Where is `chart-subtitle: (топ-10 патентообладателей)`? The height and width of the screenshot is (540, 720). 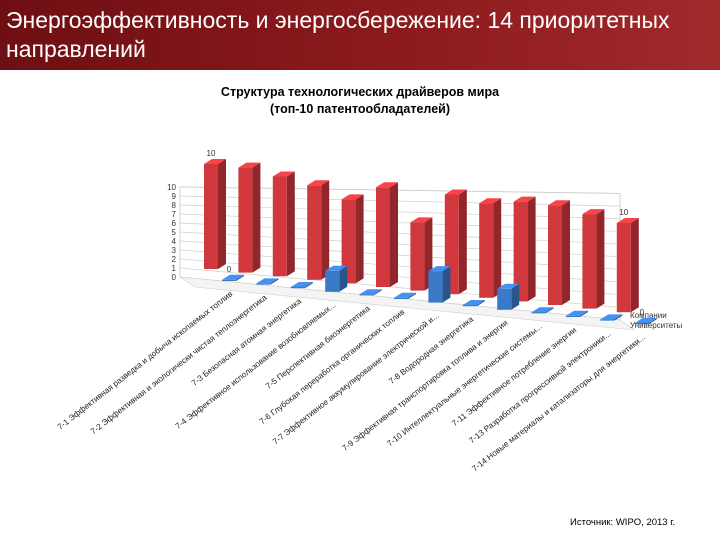 chart-subtitle: (топ-10 патентообладателей) is located at coordinates (360, 109).